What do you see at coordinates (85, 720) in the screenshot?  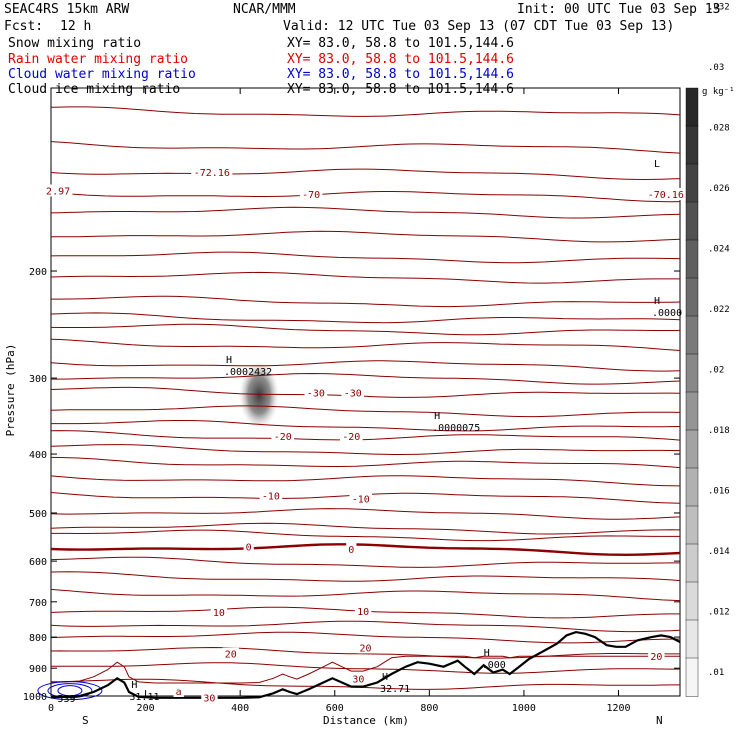 I see `x-end-label-south: S` at bounding box center [85, 720].